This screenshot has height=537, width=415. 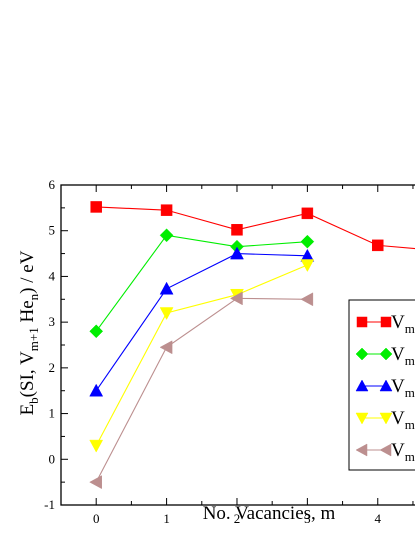 I want to click on y-tick-label: 2, so click(x=52, y=367).